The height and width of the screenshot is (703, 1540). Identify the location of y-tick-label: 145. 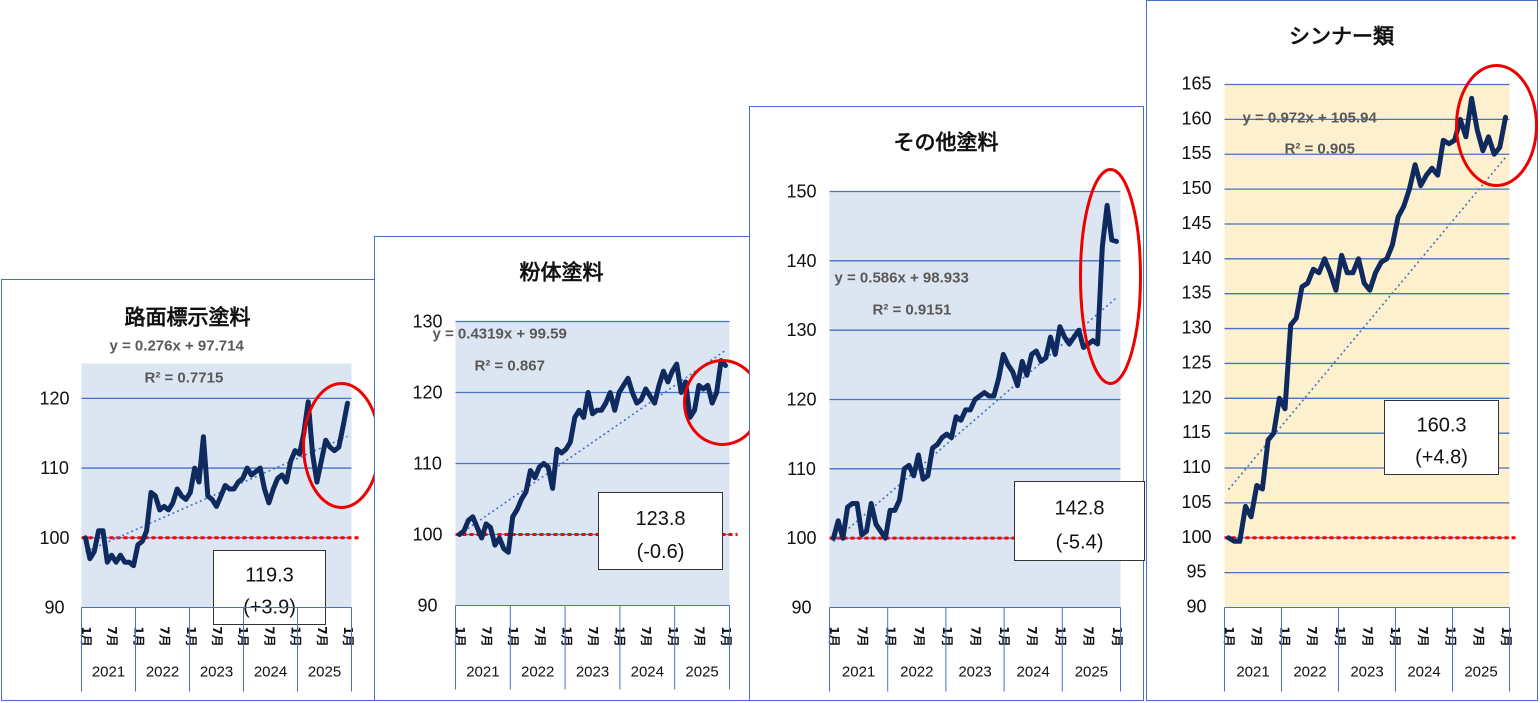
(1196, 223).